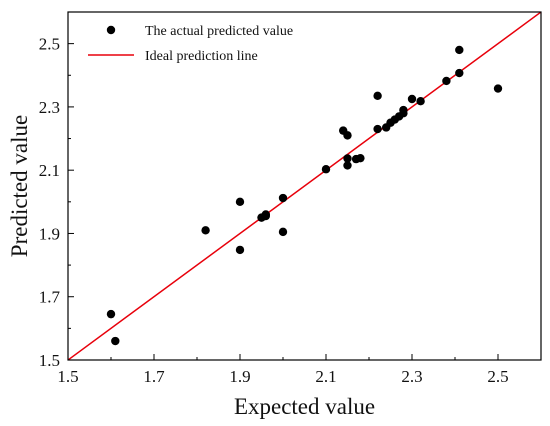 This screenshot has width=550, height=426. I want to click on y-tick-label: 1.9, so click(49, 233).